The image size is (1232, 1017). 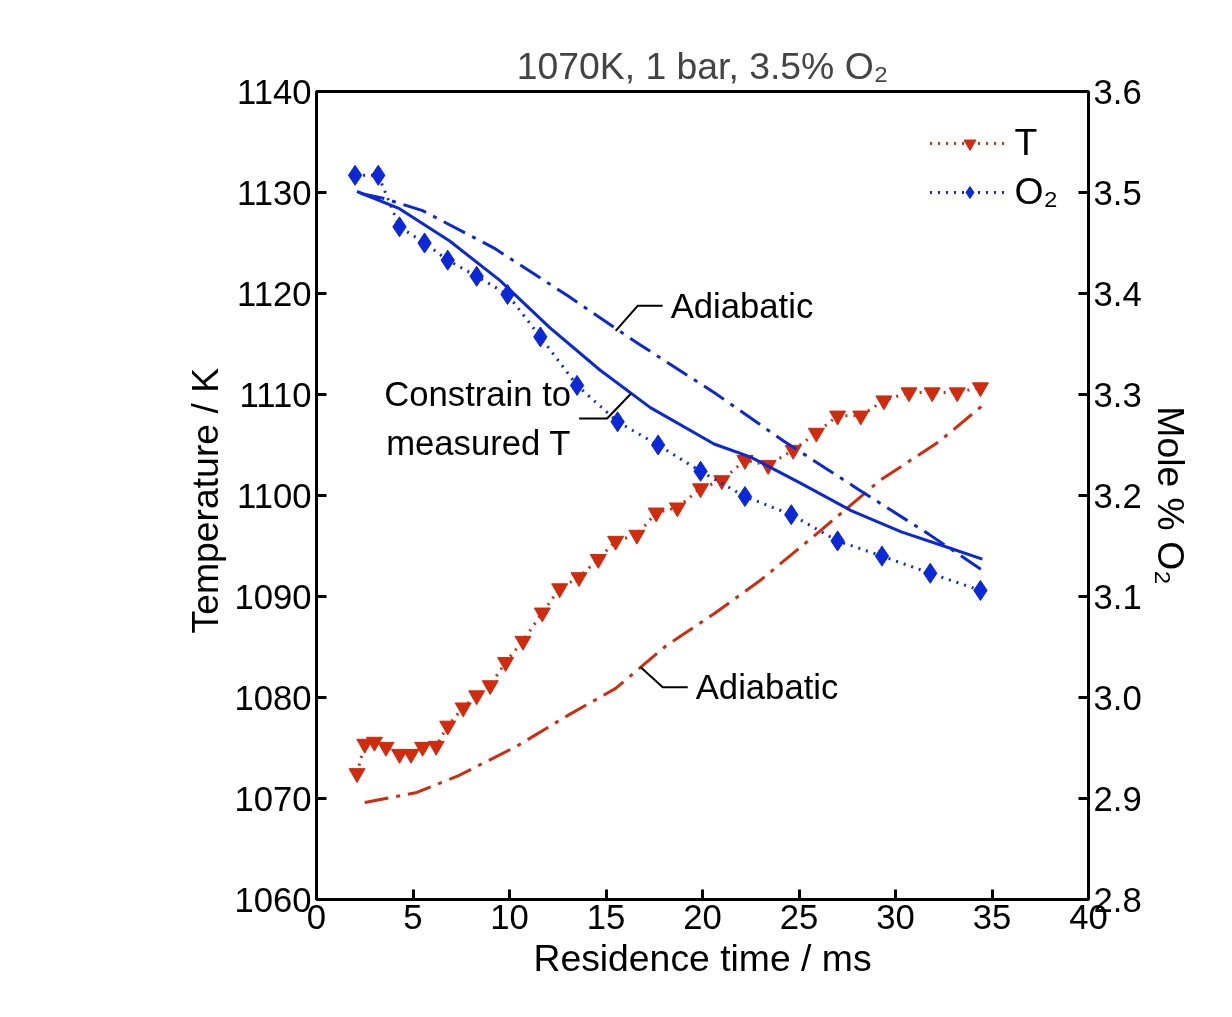 What do you see at coordinates (274, 91) in the screenshot?
I see `y-tick-label: 1140` at bounding box center [274, 91].